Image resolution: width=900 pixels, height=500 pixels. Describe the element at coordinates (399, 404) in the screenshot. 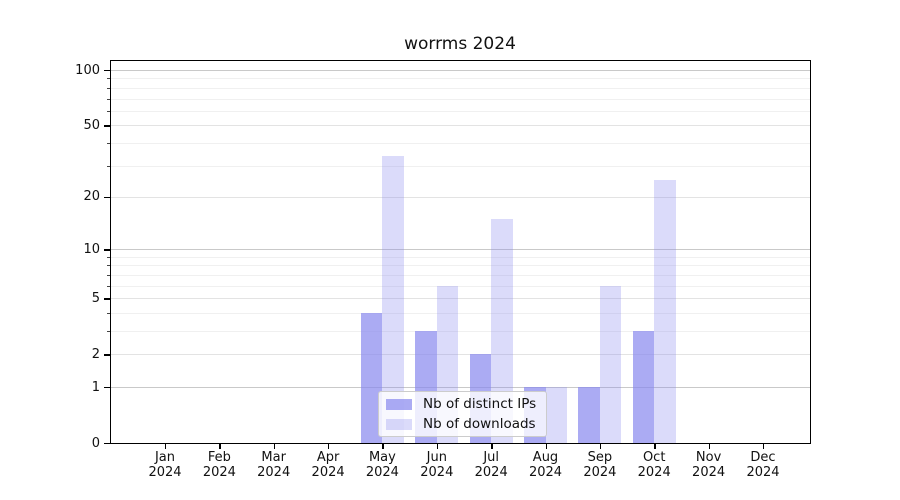

I see `legend-swatch-distinct-ips` at that location.